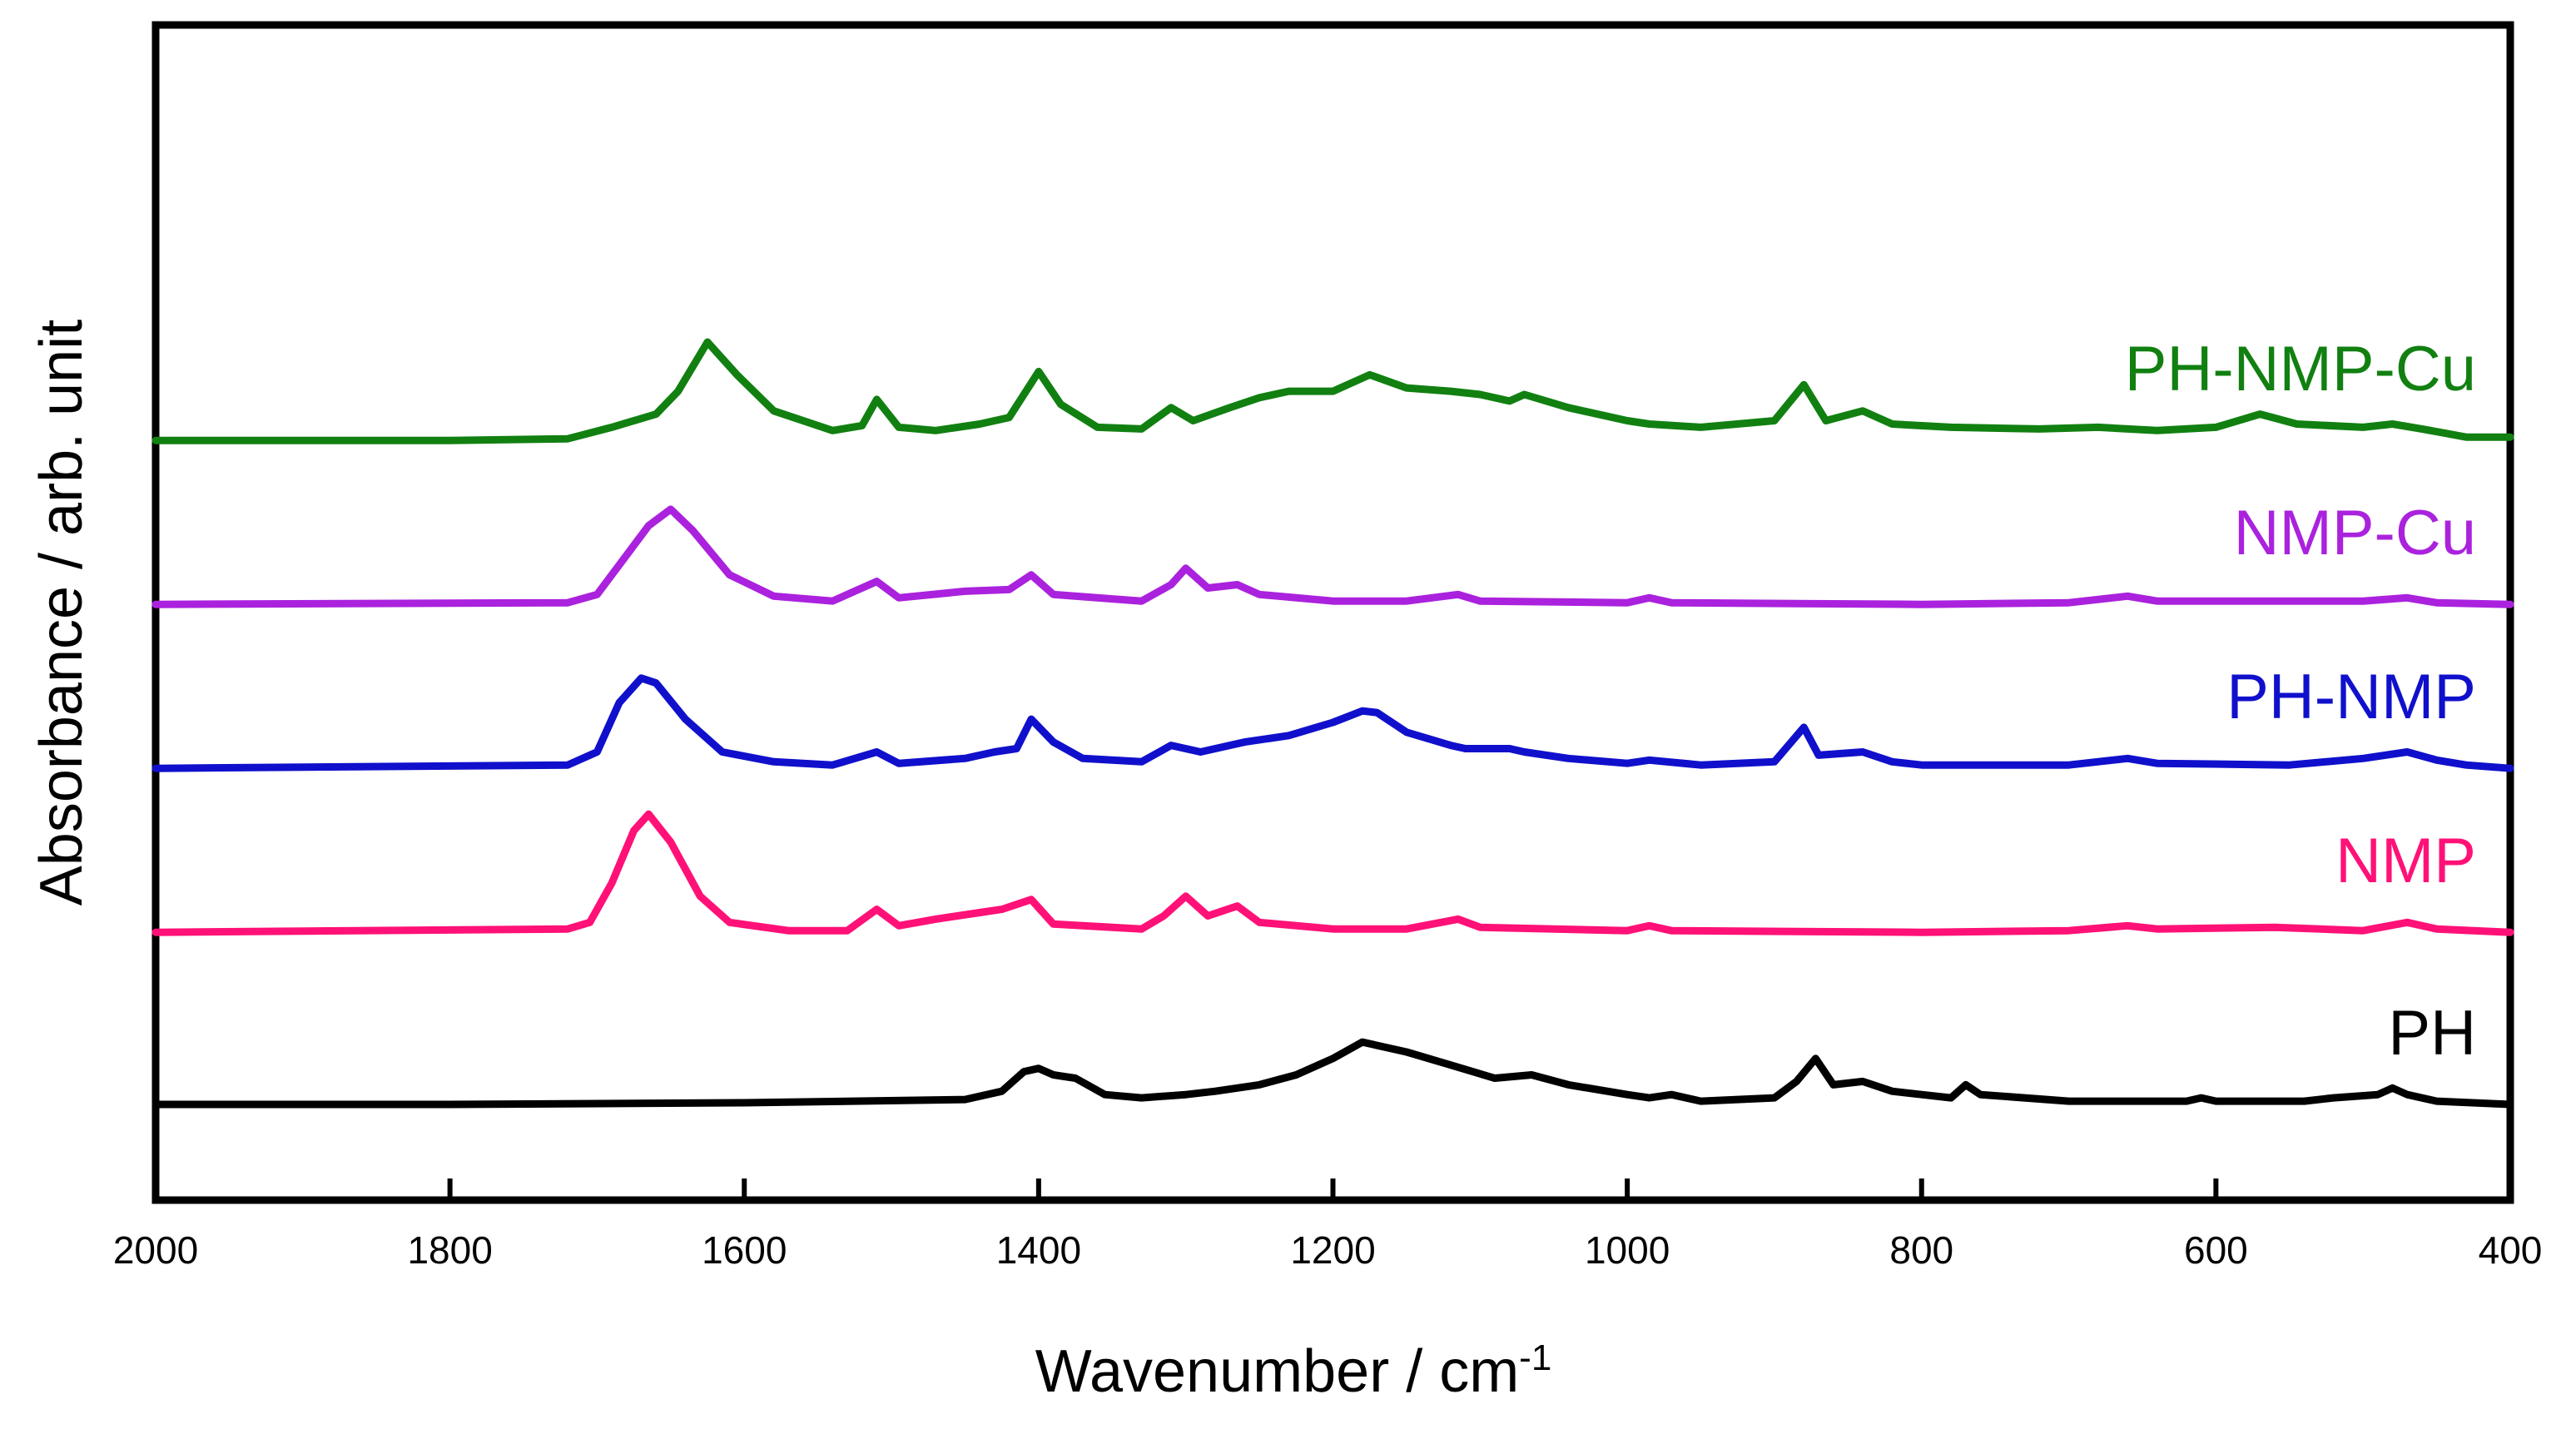 The width and height of the screenshot is (2576, 1429). I want to click on series-label-ph-nmp: PH-NMP, so click(2351, 697).